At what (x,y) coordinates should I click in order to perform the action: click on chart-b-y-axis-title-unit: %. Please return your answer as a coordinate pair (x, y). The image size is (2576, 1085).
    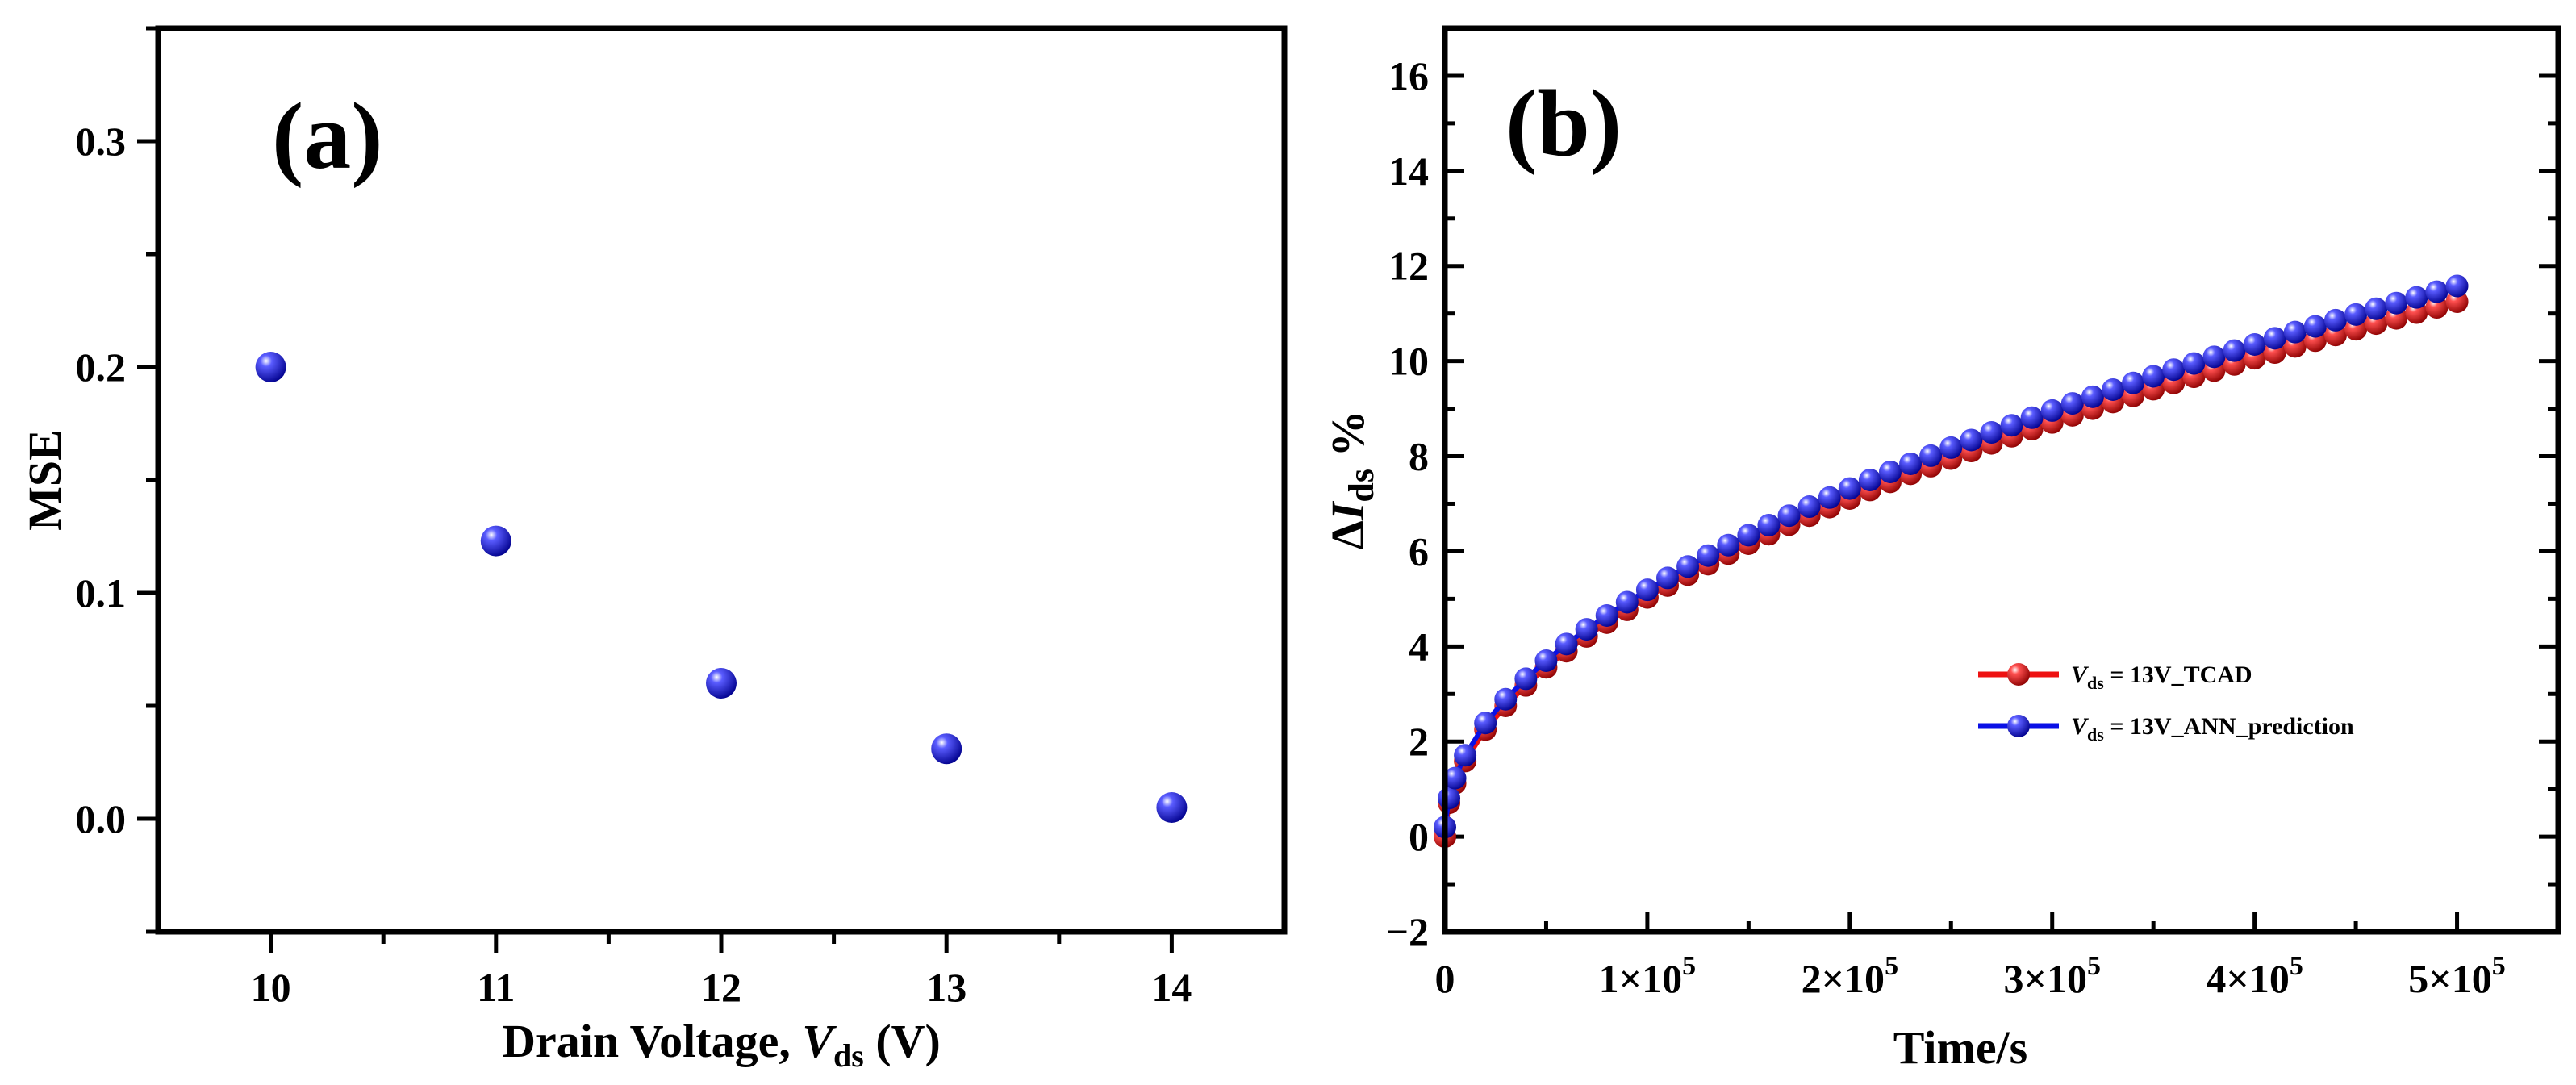
    Looking at the image, I should click on (1347, 440).